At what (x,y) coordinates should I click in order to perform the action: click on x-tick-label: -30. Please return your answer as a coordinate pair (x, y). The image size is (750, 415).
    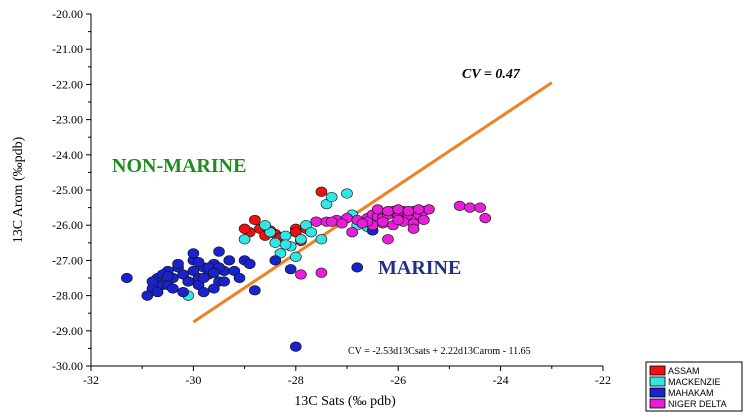
    Looking at the image, I should click on (193, 380).